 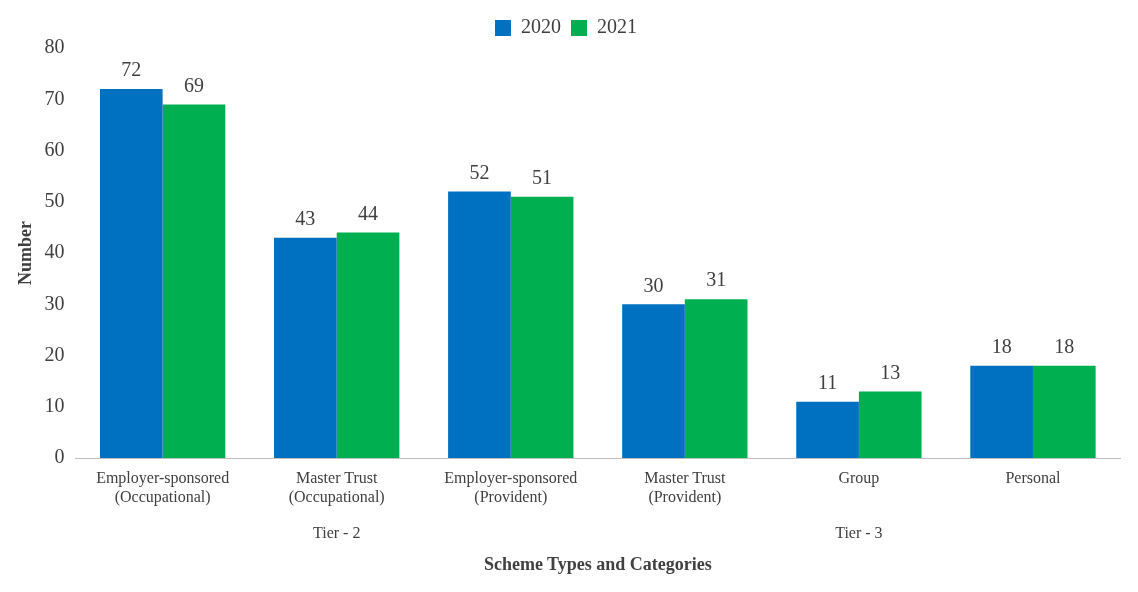 I want to click on text: Tier - 2, so click(x=336, y=533).